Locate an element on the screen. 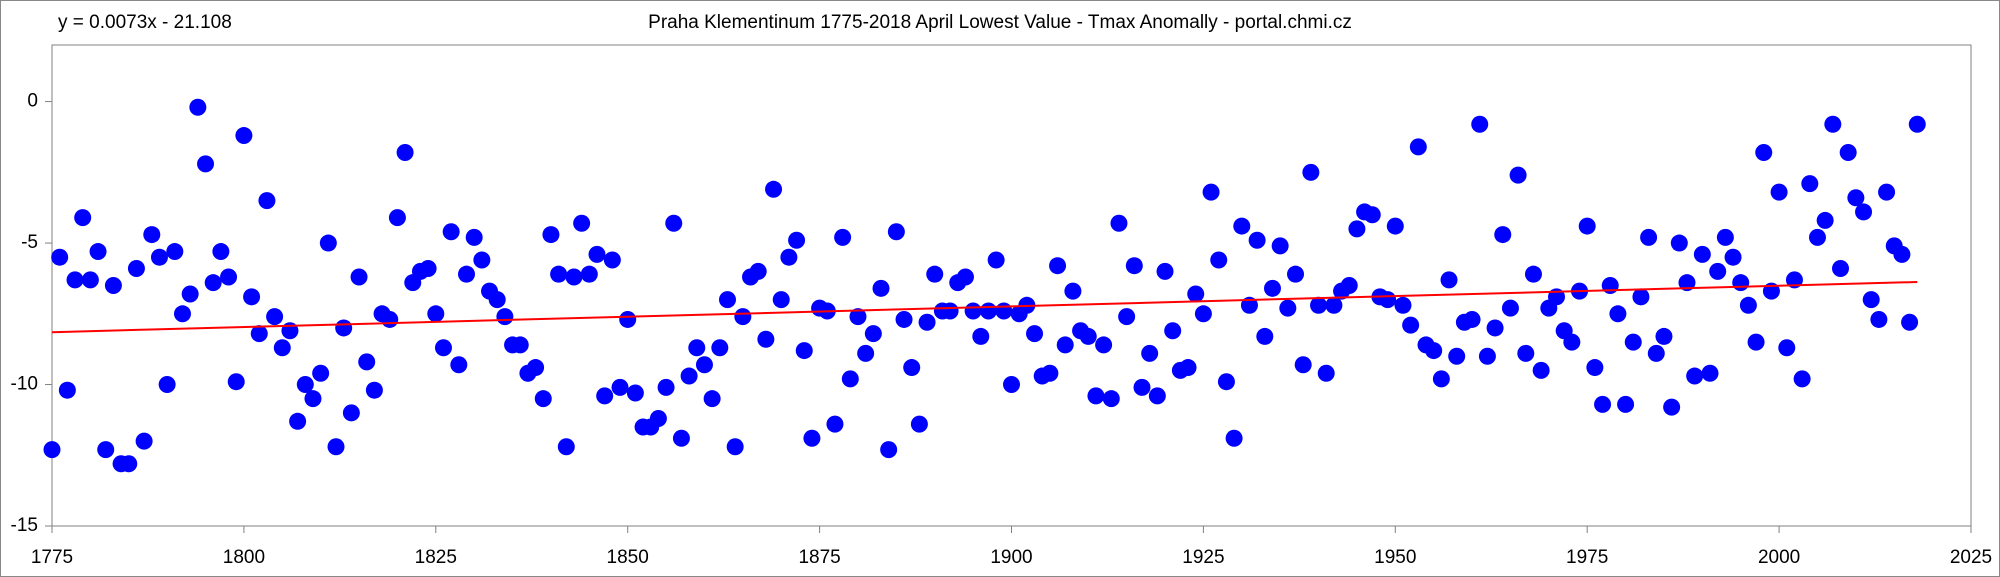  y-tick-label: -10 is located at coordinates (24, 384).